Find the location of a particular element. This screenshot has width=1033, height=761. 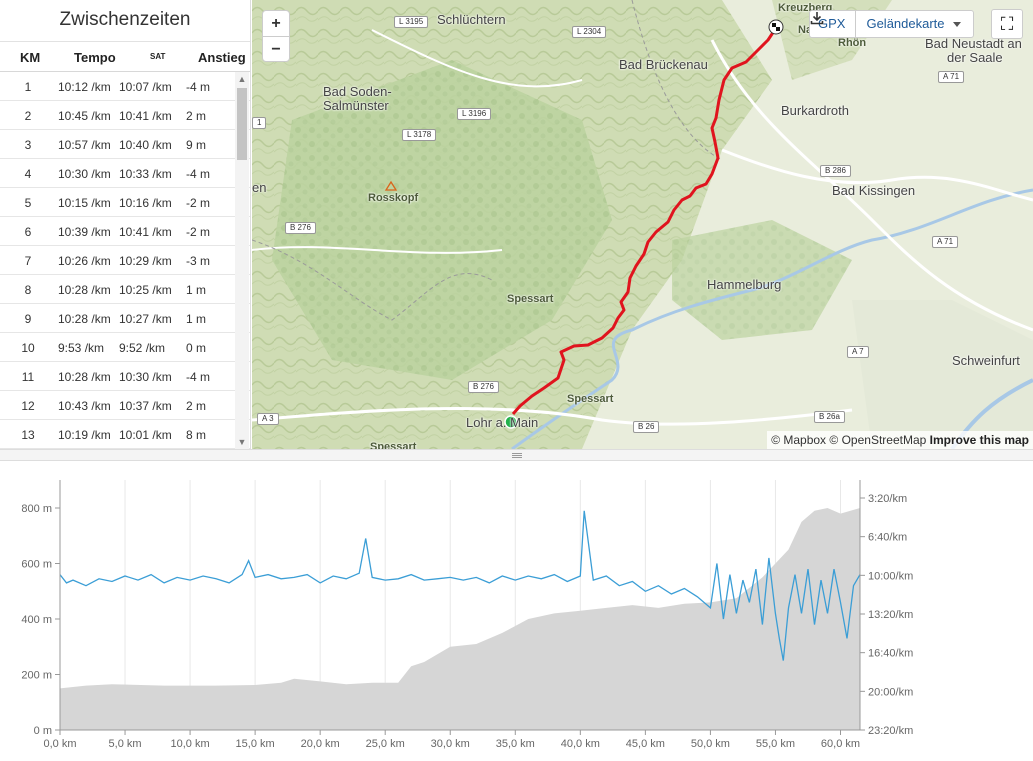

split-row: 8 10:28 /km 10:25 /km 1 m is located at coordinates (125, 289).